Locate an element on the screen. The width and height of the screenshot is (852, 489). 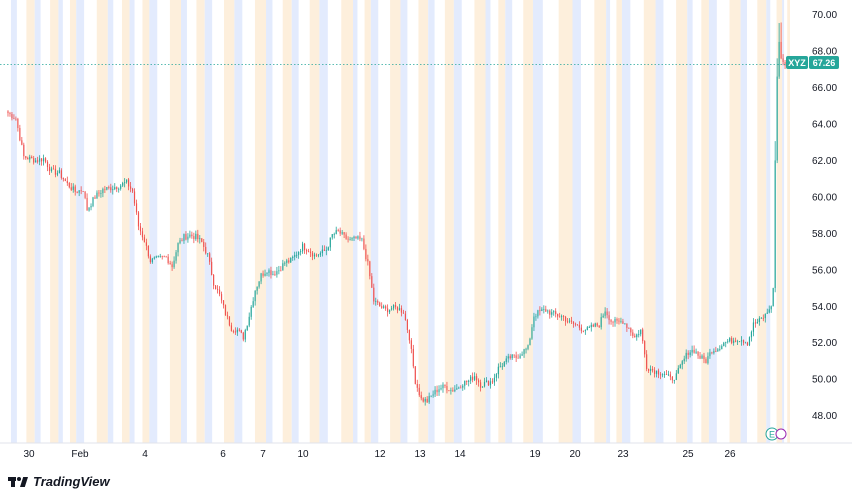
time-tick-label: 19 is located at coordinates (535, 454).